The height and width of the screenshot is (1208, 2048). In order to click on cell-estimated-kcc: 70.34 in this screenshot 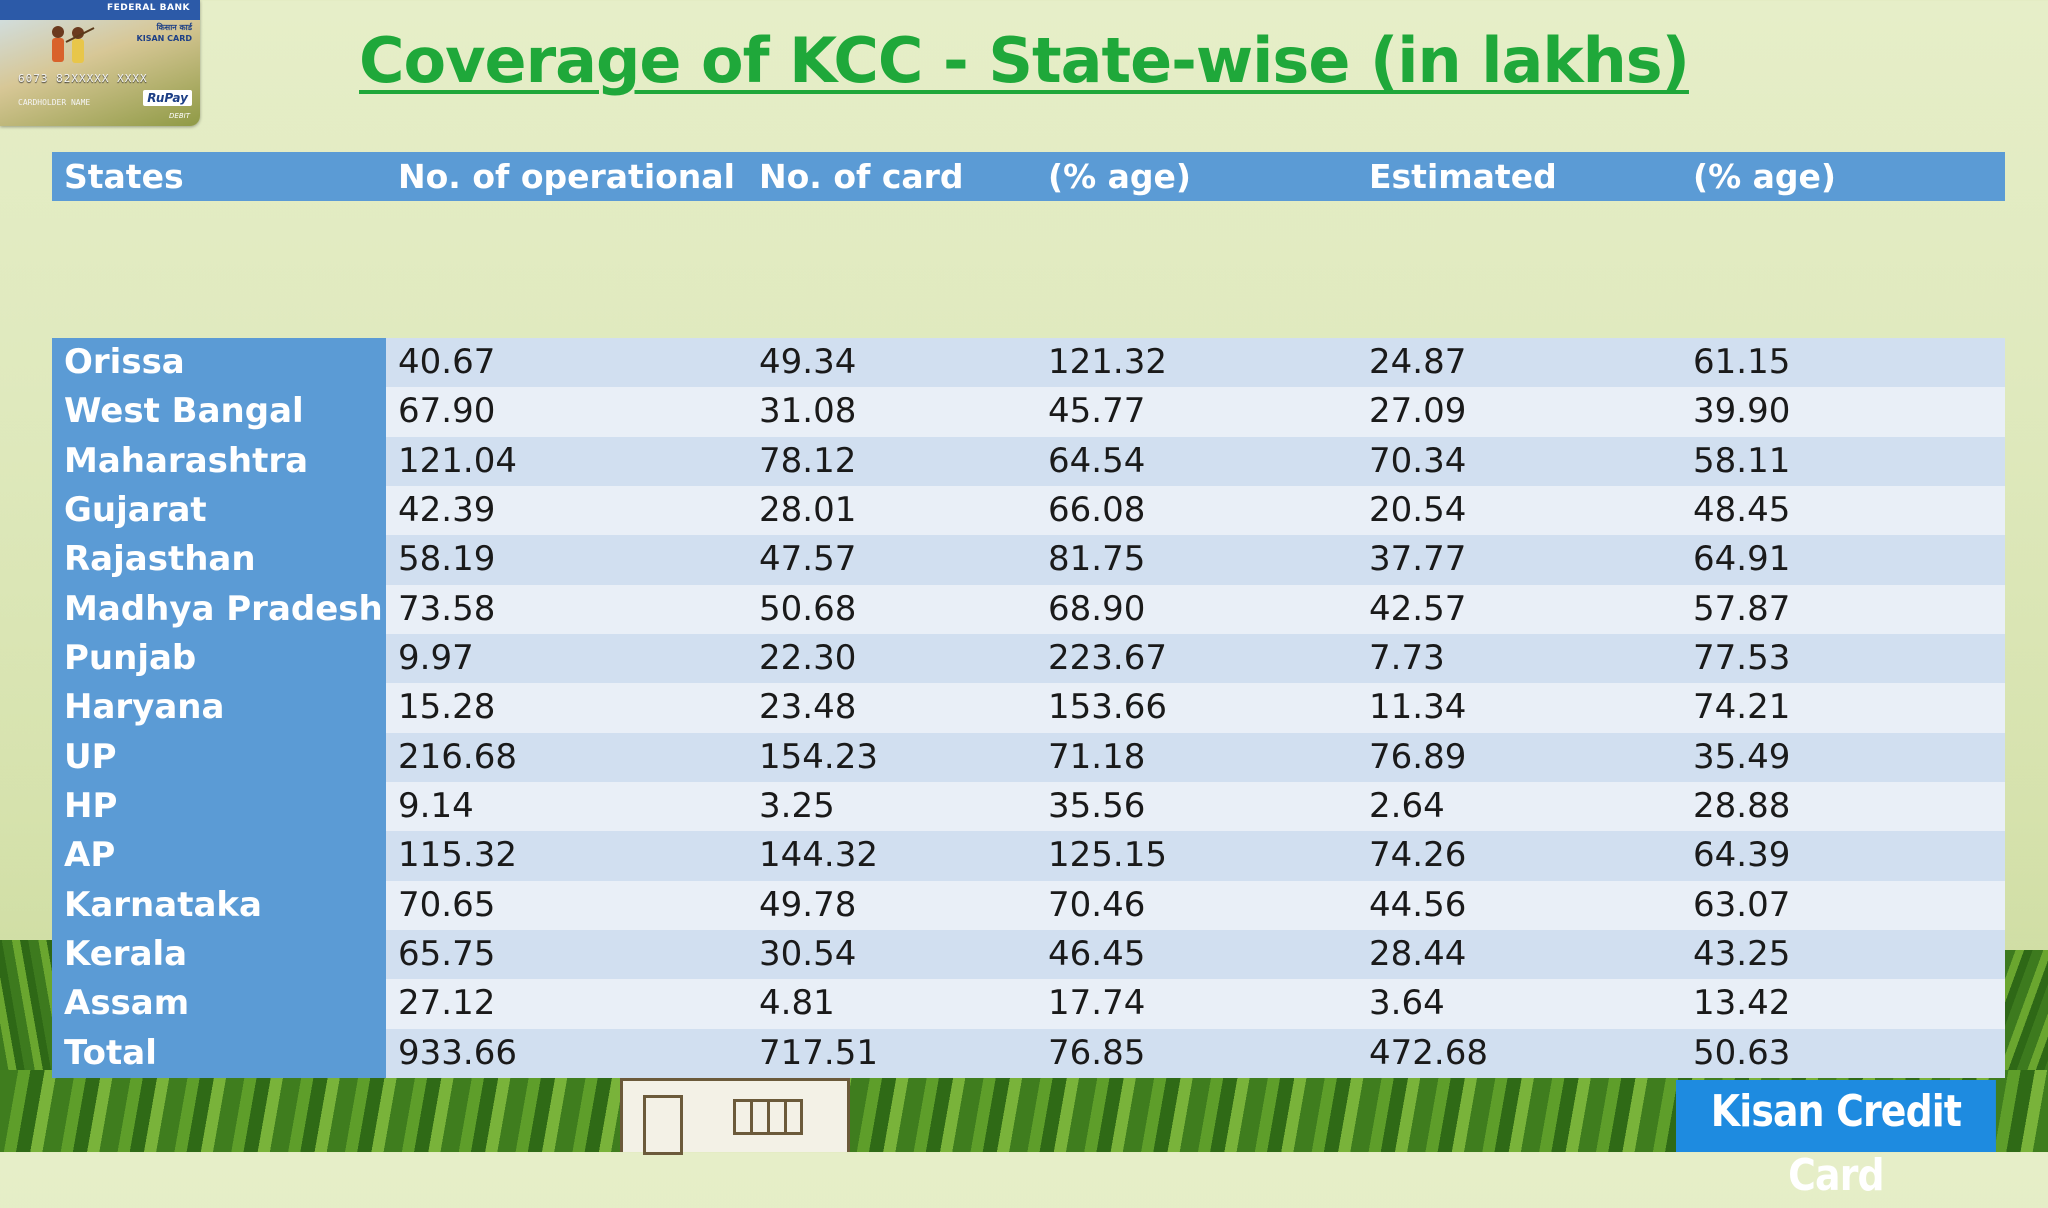, I will do `click(1519, 461)`.